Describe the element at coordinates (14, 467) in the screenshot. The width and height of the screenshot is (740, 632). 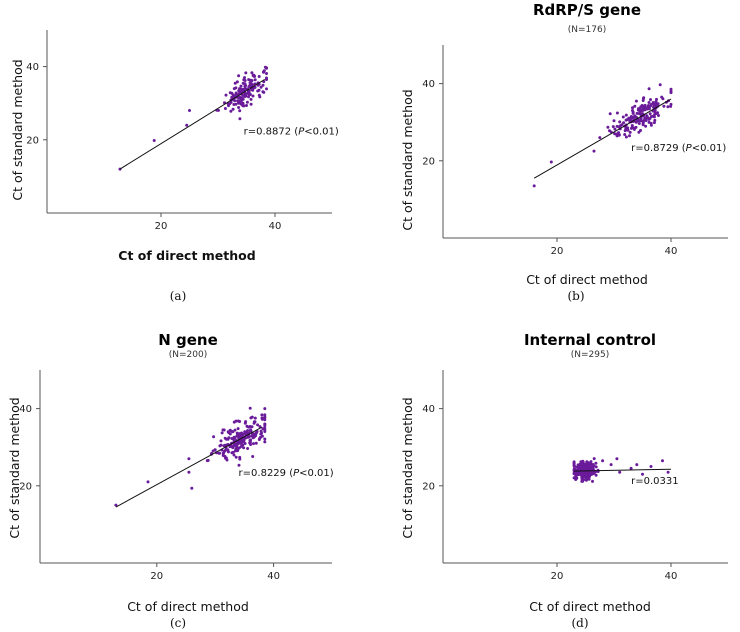
I see `panel-c-ylabel: Ct of standard method` at that location.